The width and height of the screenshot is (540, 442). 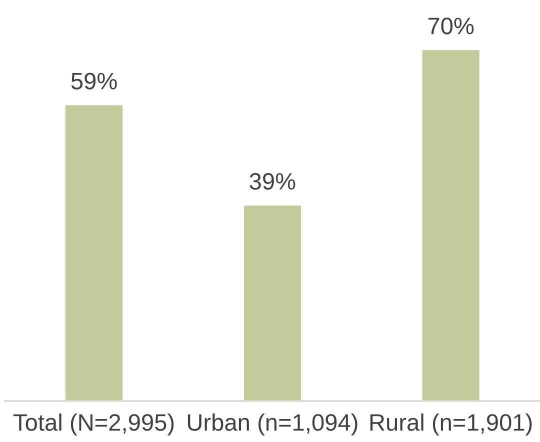 I want to click on x-tick-label: Total (N=2,995), so click(x=94, y=424).